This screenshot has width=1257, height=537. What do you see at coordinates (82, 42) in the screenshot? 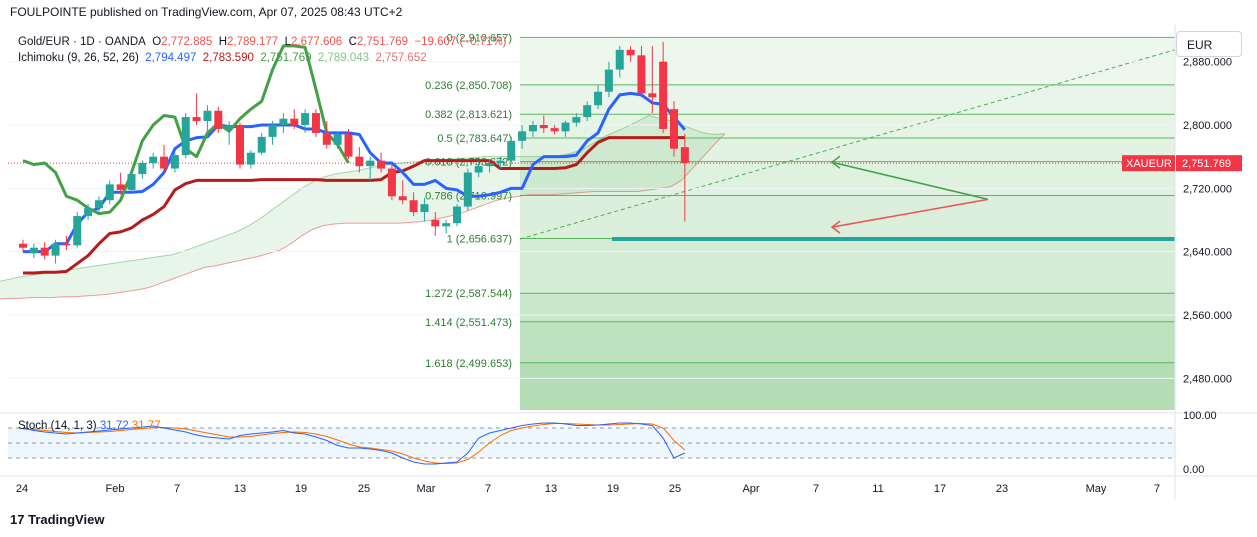
I see `symbol-title: Gold/EUR · 1D · OANDA` at bounding box center [82, 42].